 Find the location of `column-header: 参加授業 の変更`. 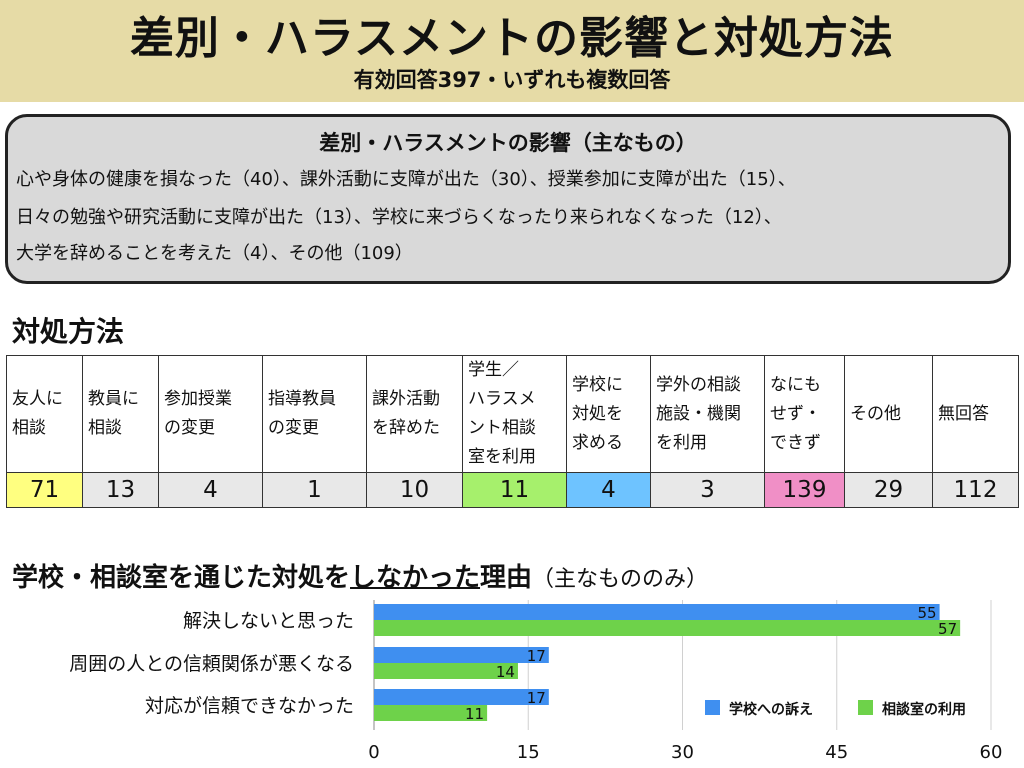

column-header: 参加授業 の変更 is located at coordinates (210, 414).